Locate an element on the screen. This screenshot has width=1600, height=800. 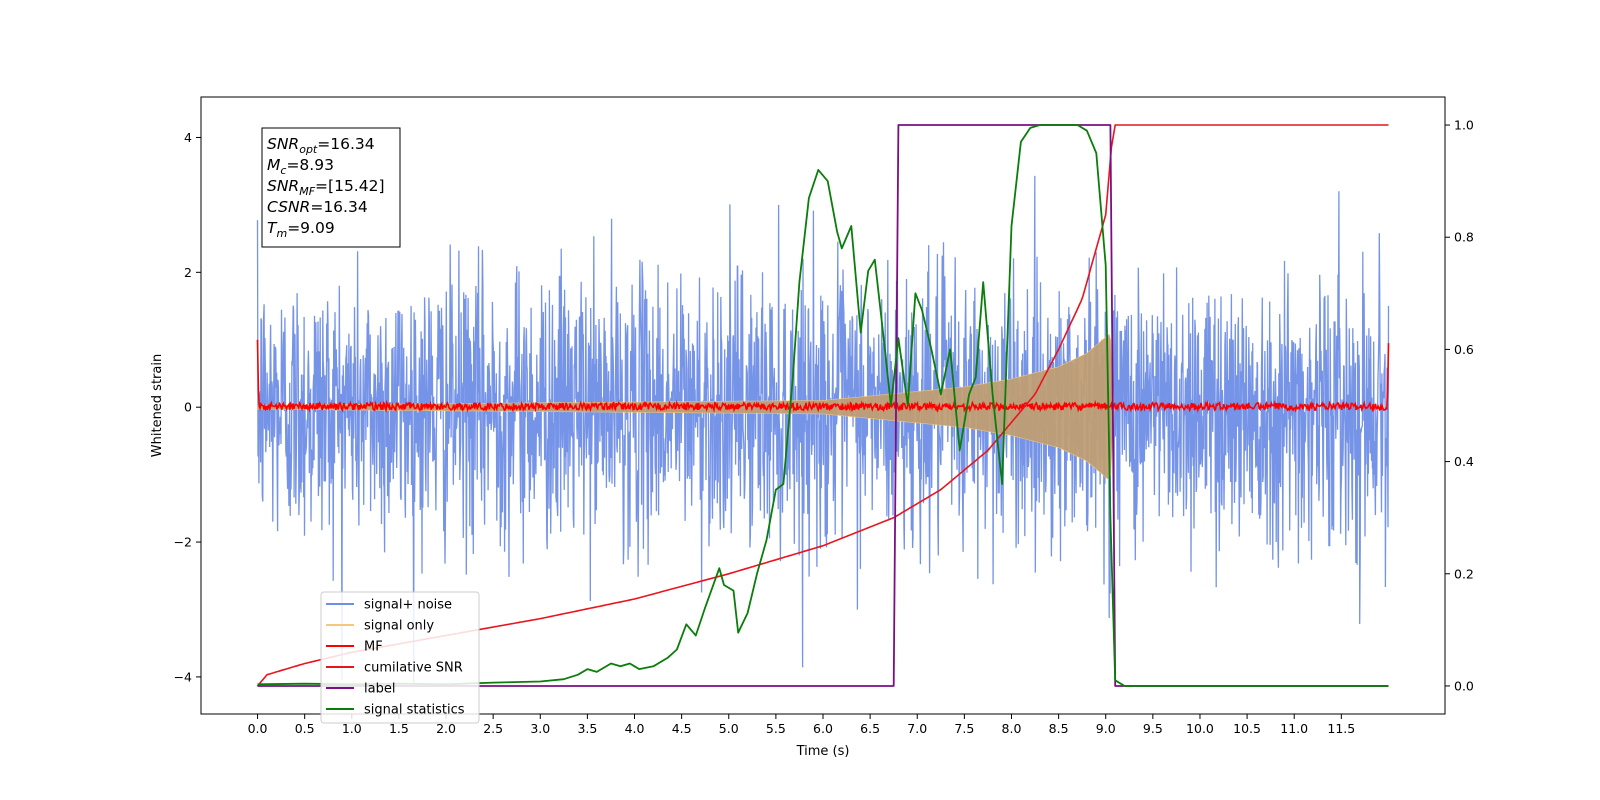
y-tick-label: 2 is located at coordinates (188, 272).